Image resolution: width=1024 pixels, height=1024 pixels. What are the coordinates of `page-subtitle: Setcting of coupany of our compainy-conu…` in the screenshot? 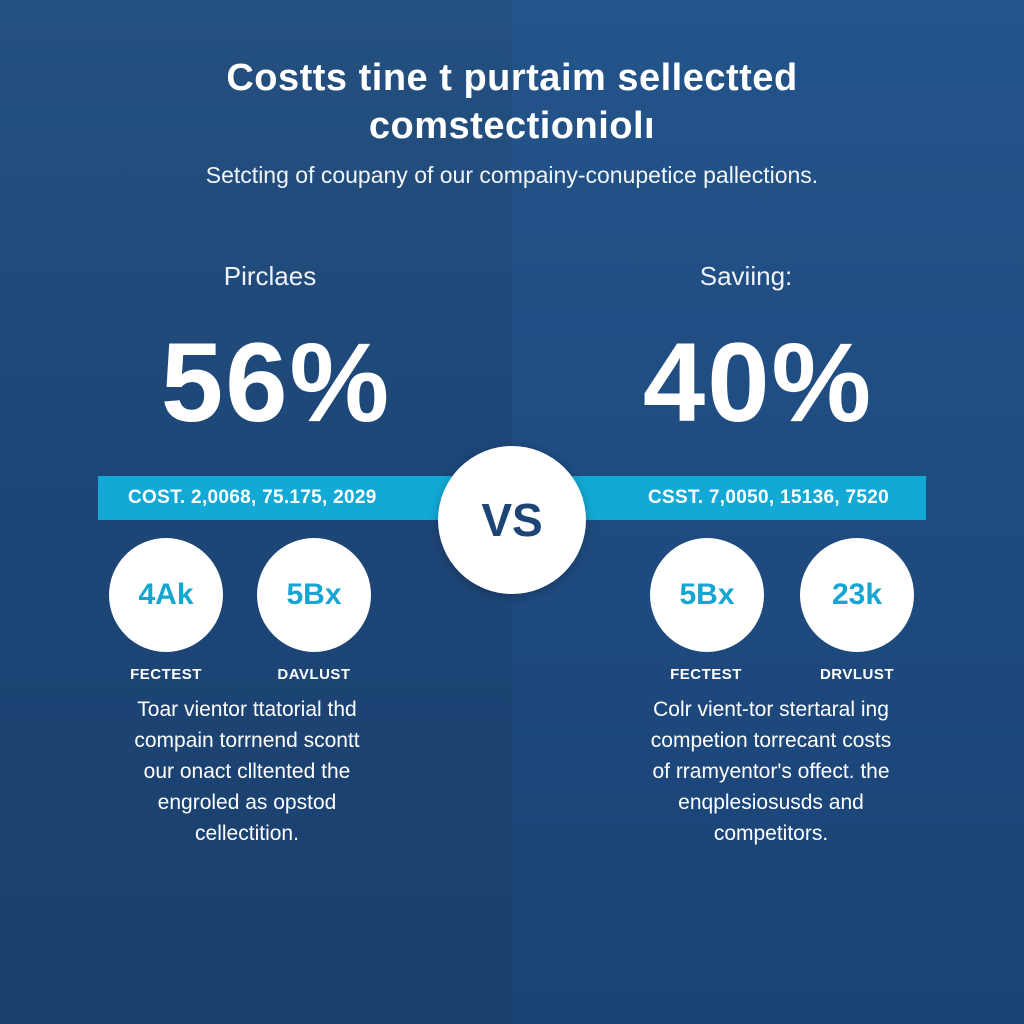 It's located at (512, 175).